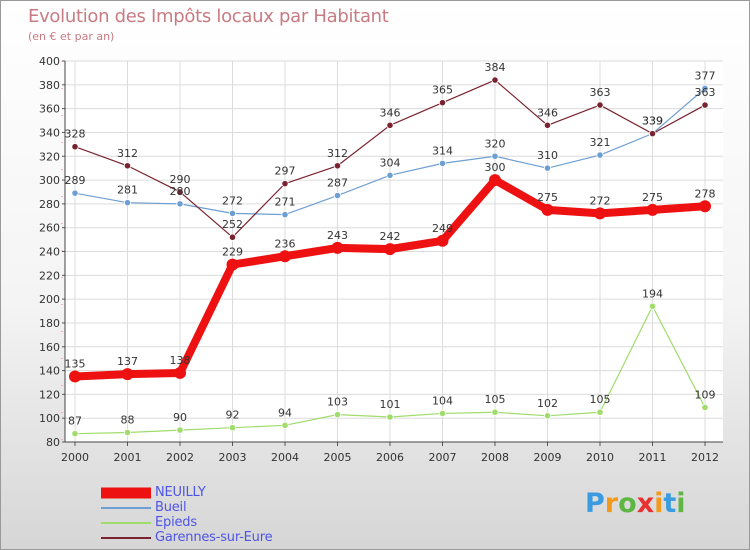 This screenshot has height=550, width=750. What do you see at coordinates (285, 243) in the screenshot?
I see `data-label-neuilly: 236` at bounding box center [285, 243].